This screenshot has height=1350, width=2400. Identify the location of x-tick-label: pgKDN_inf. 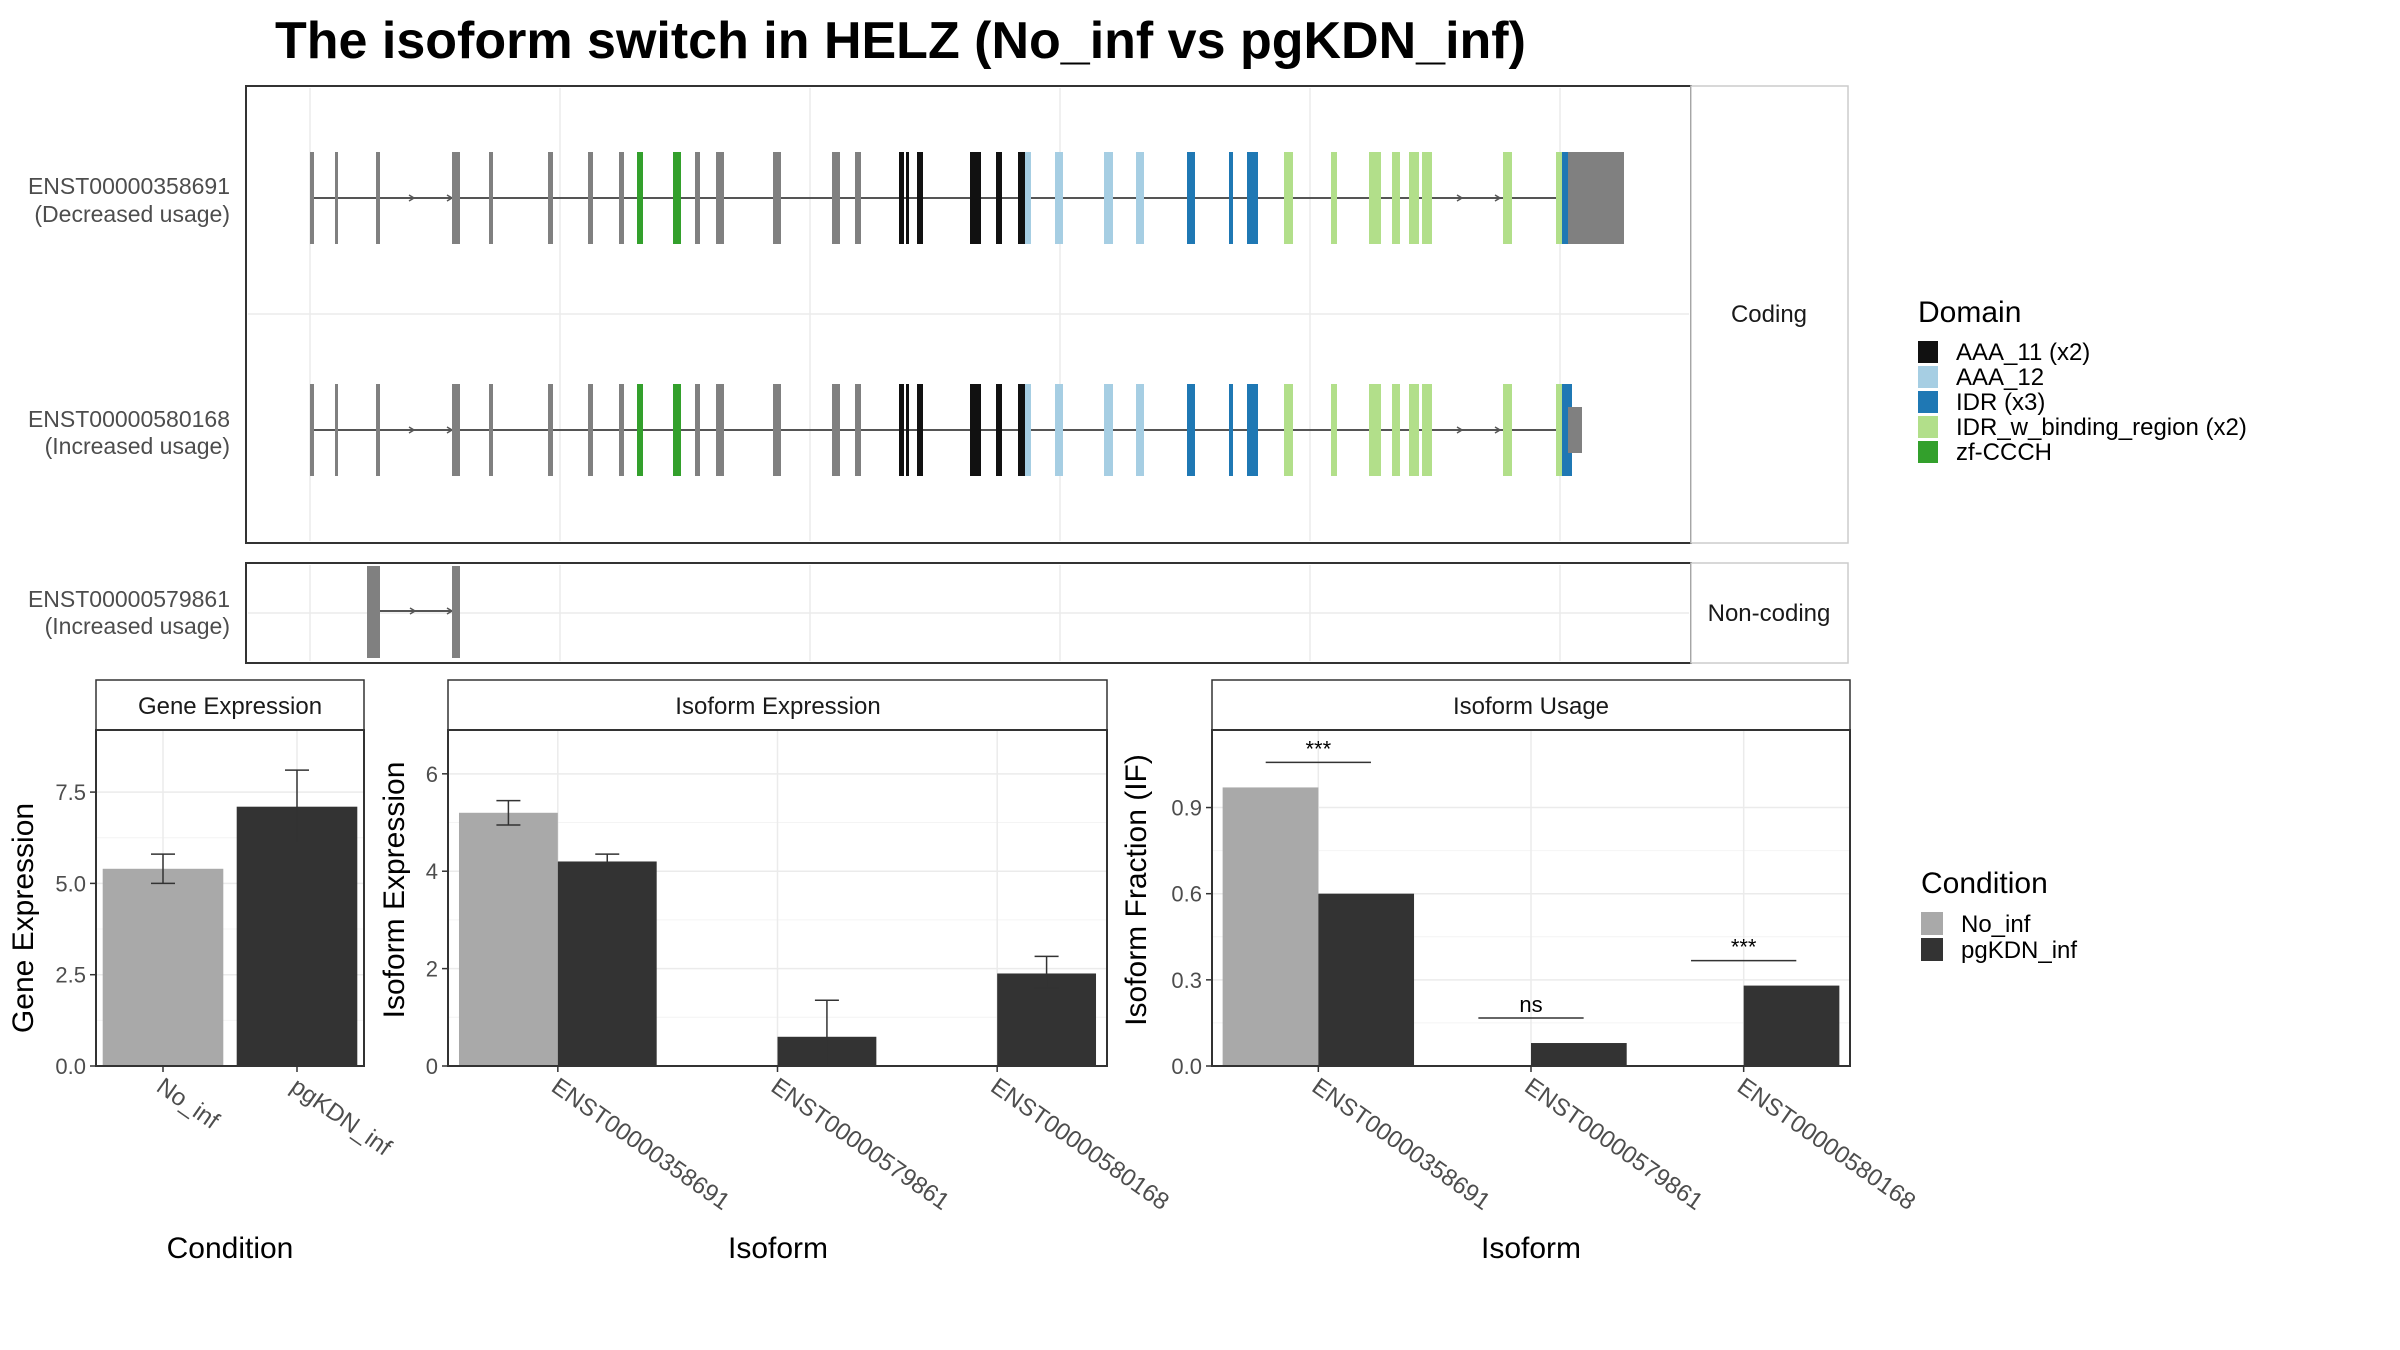
(341, 1117).